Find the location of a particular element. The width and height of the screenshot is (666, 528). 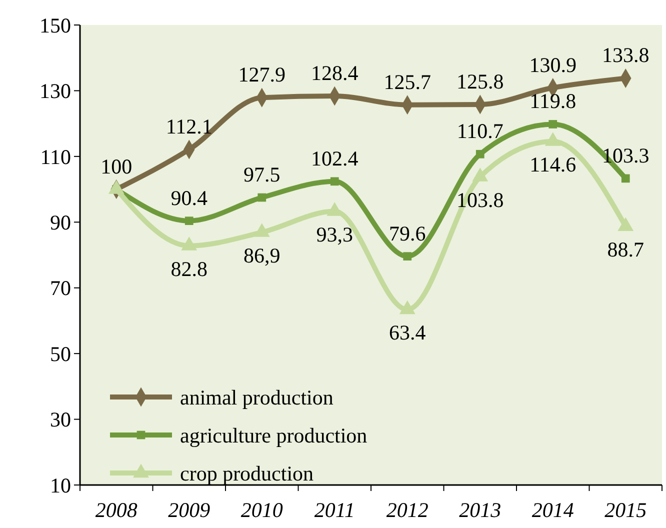

data-label: 90.4 is located at coordinates (189, 198).